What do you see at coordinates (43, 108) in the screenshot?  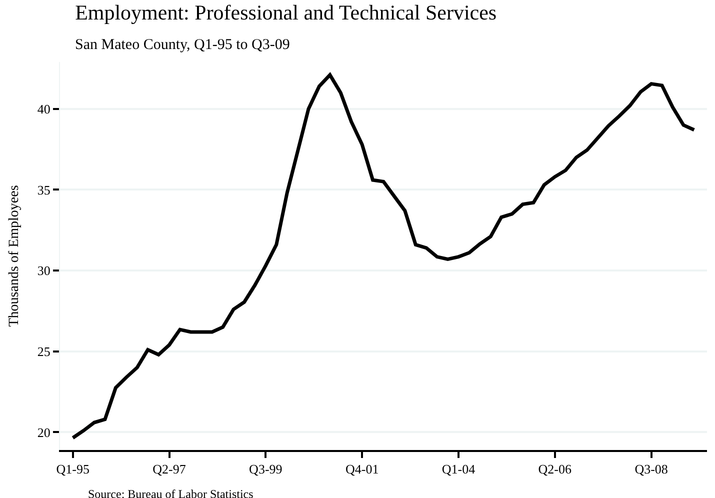 I see `y-tick-label: 40` at bounding box center [43, 108].